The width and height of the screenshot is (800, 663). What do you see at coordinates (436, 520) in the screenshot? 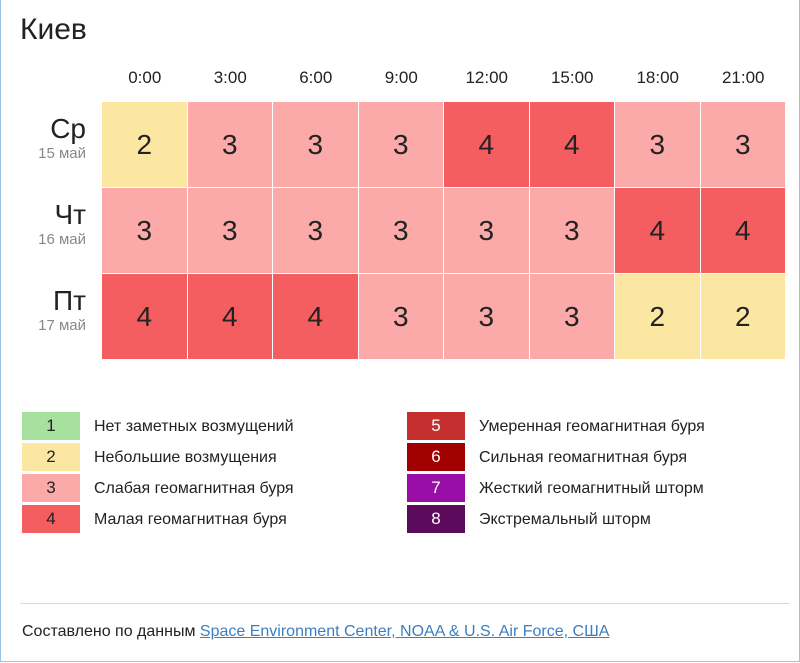
I see `legend-swatch: 8` at bounding box center [436, 520].